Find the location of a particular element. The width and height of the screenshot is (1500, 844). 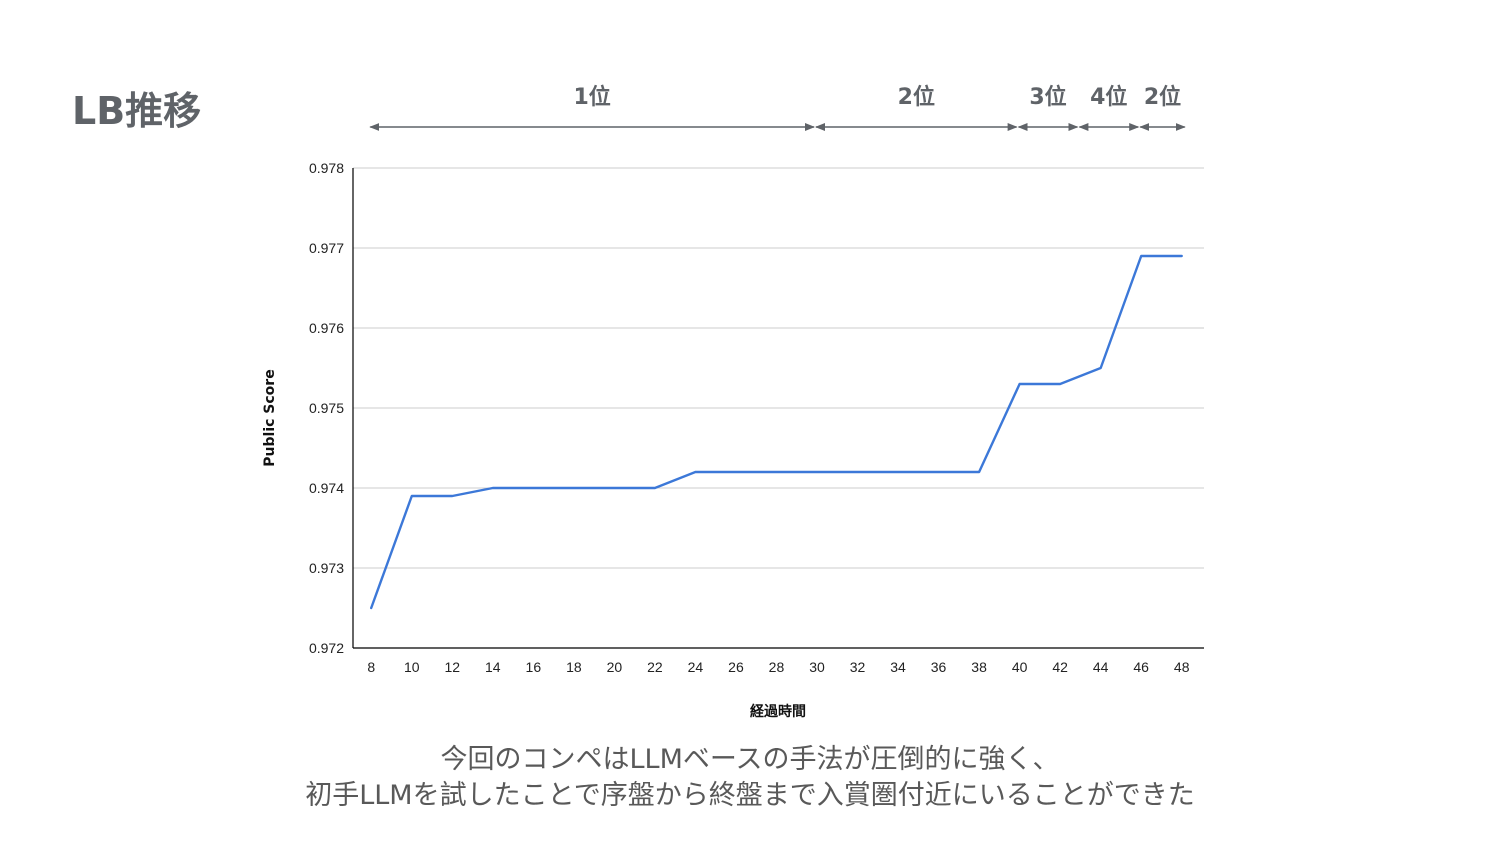

x-tick-label: 8 is located at coordinates (371, 667).